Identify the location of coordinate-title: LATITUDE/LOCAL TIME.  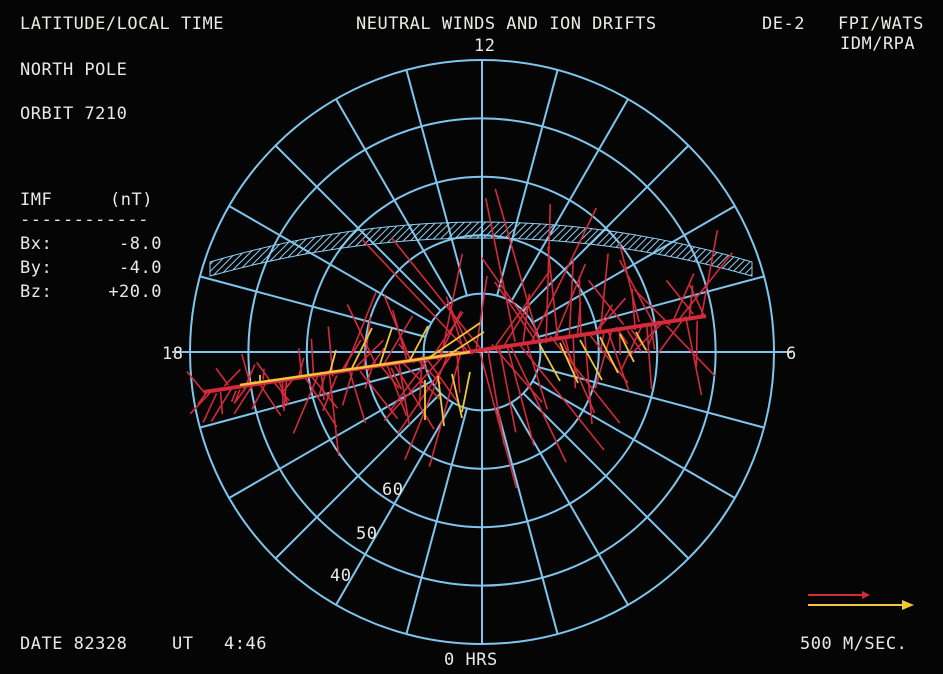
(122, 24).